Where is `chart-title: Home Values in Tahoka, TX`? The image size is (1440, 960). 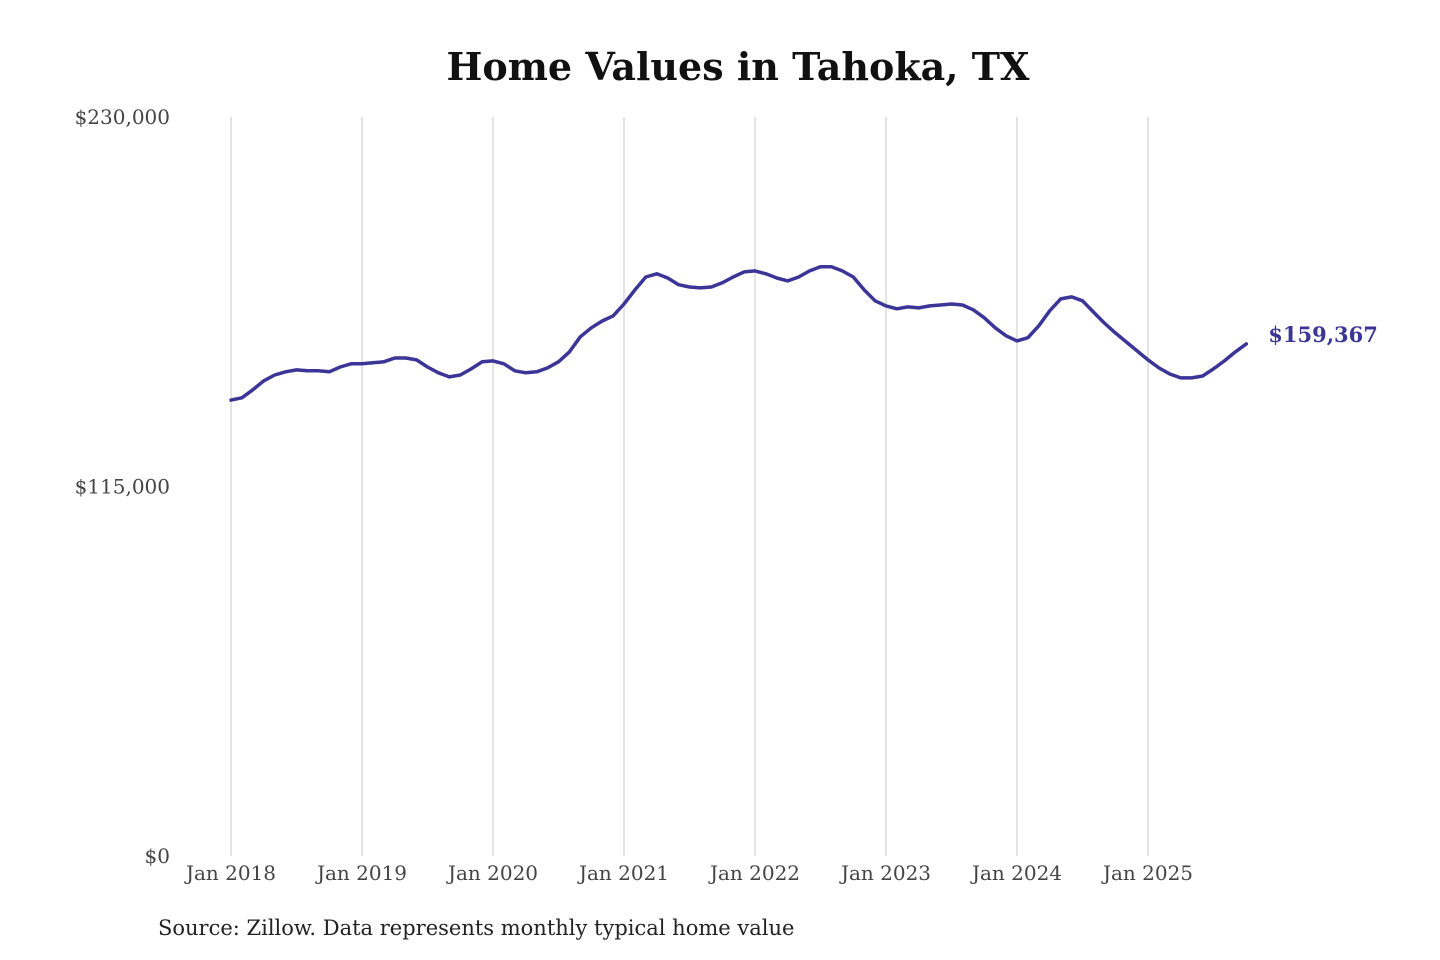 chart-title: Home Values in Tahoka, TX is located at coordinates (738, 66).